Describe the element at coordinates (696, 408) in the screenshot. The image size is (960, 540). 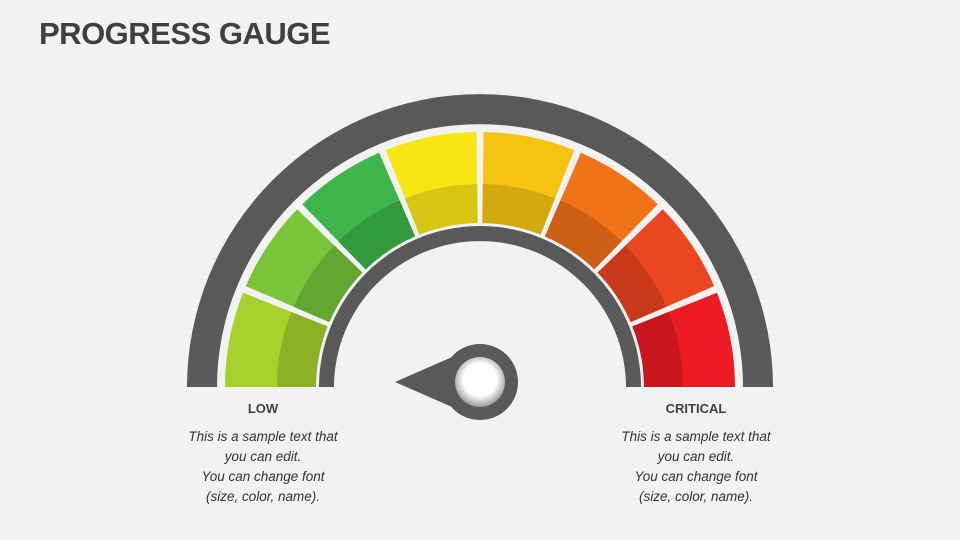
I see `critical-label: CRITICAL` at that location.